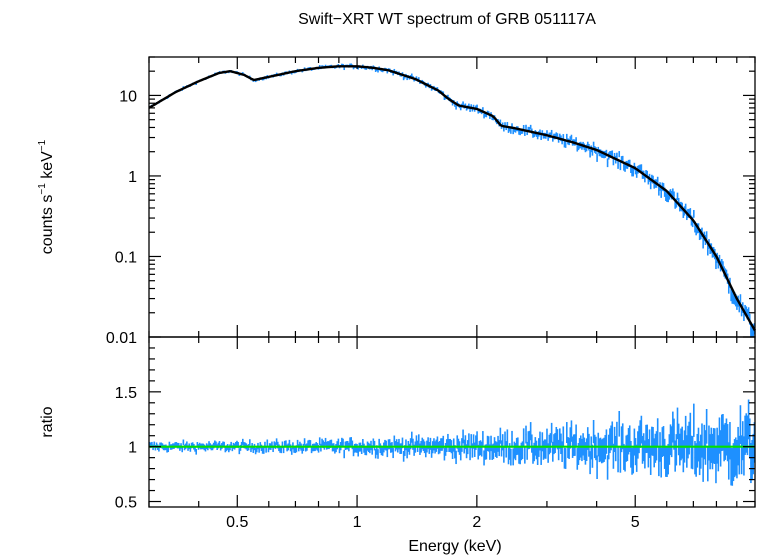 This screenshot has width=758, height=556. I want to click on y-tick-label: 0.1, so click(126, 257).